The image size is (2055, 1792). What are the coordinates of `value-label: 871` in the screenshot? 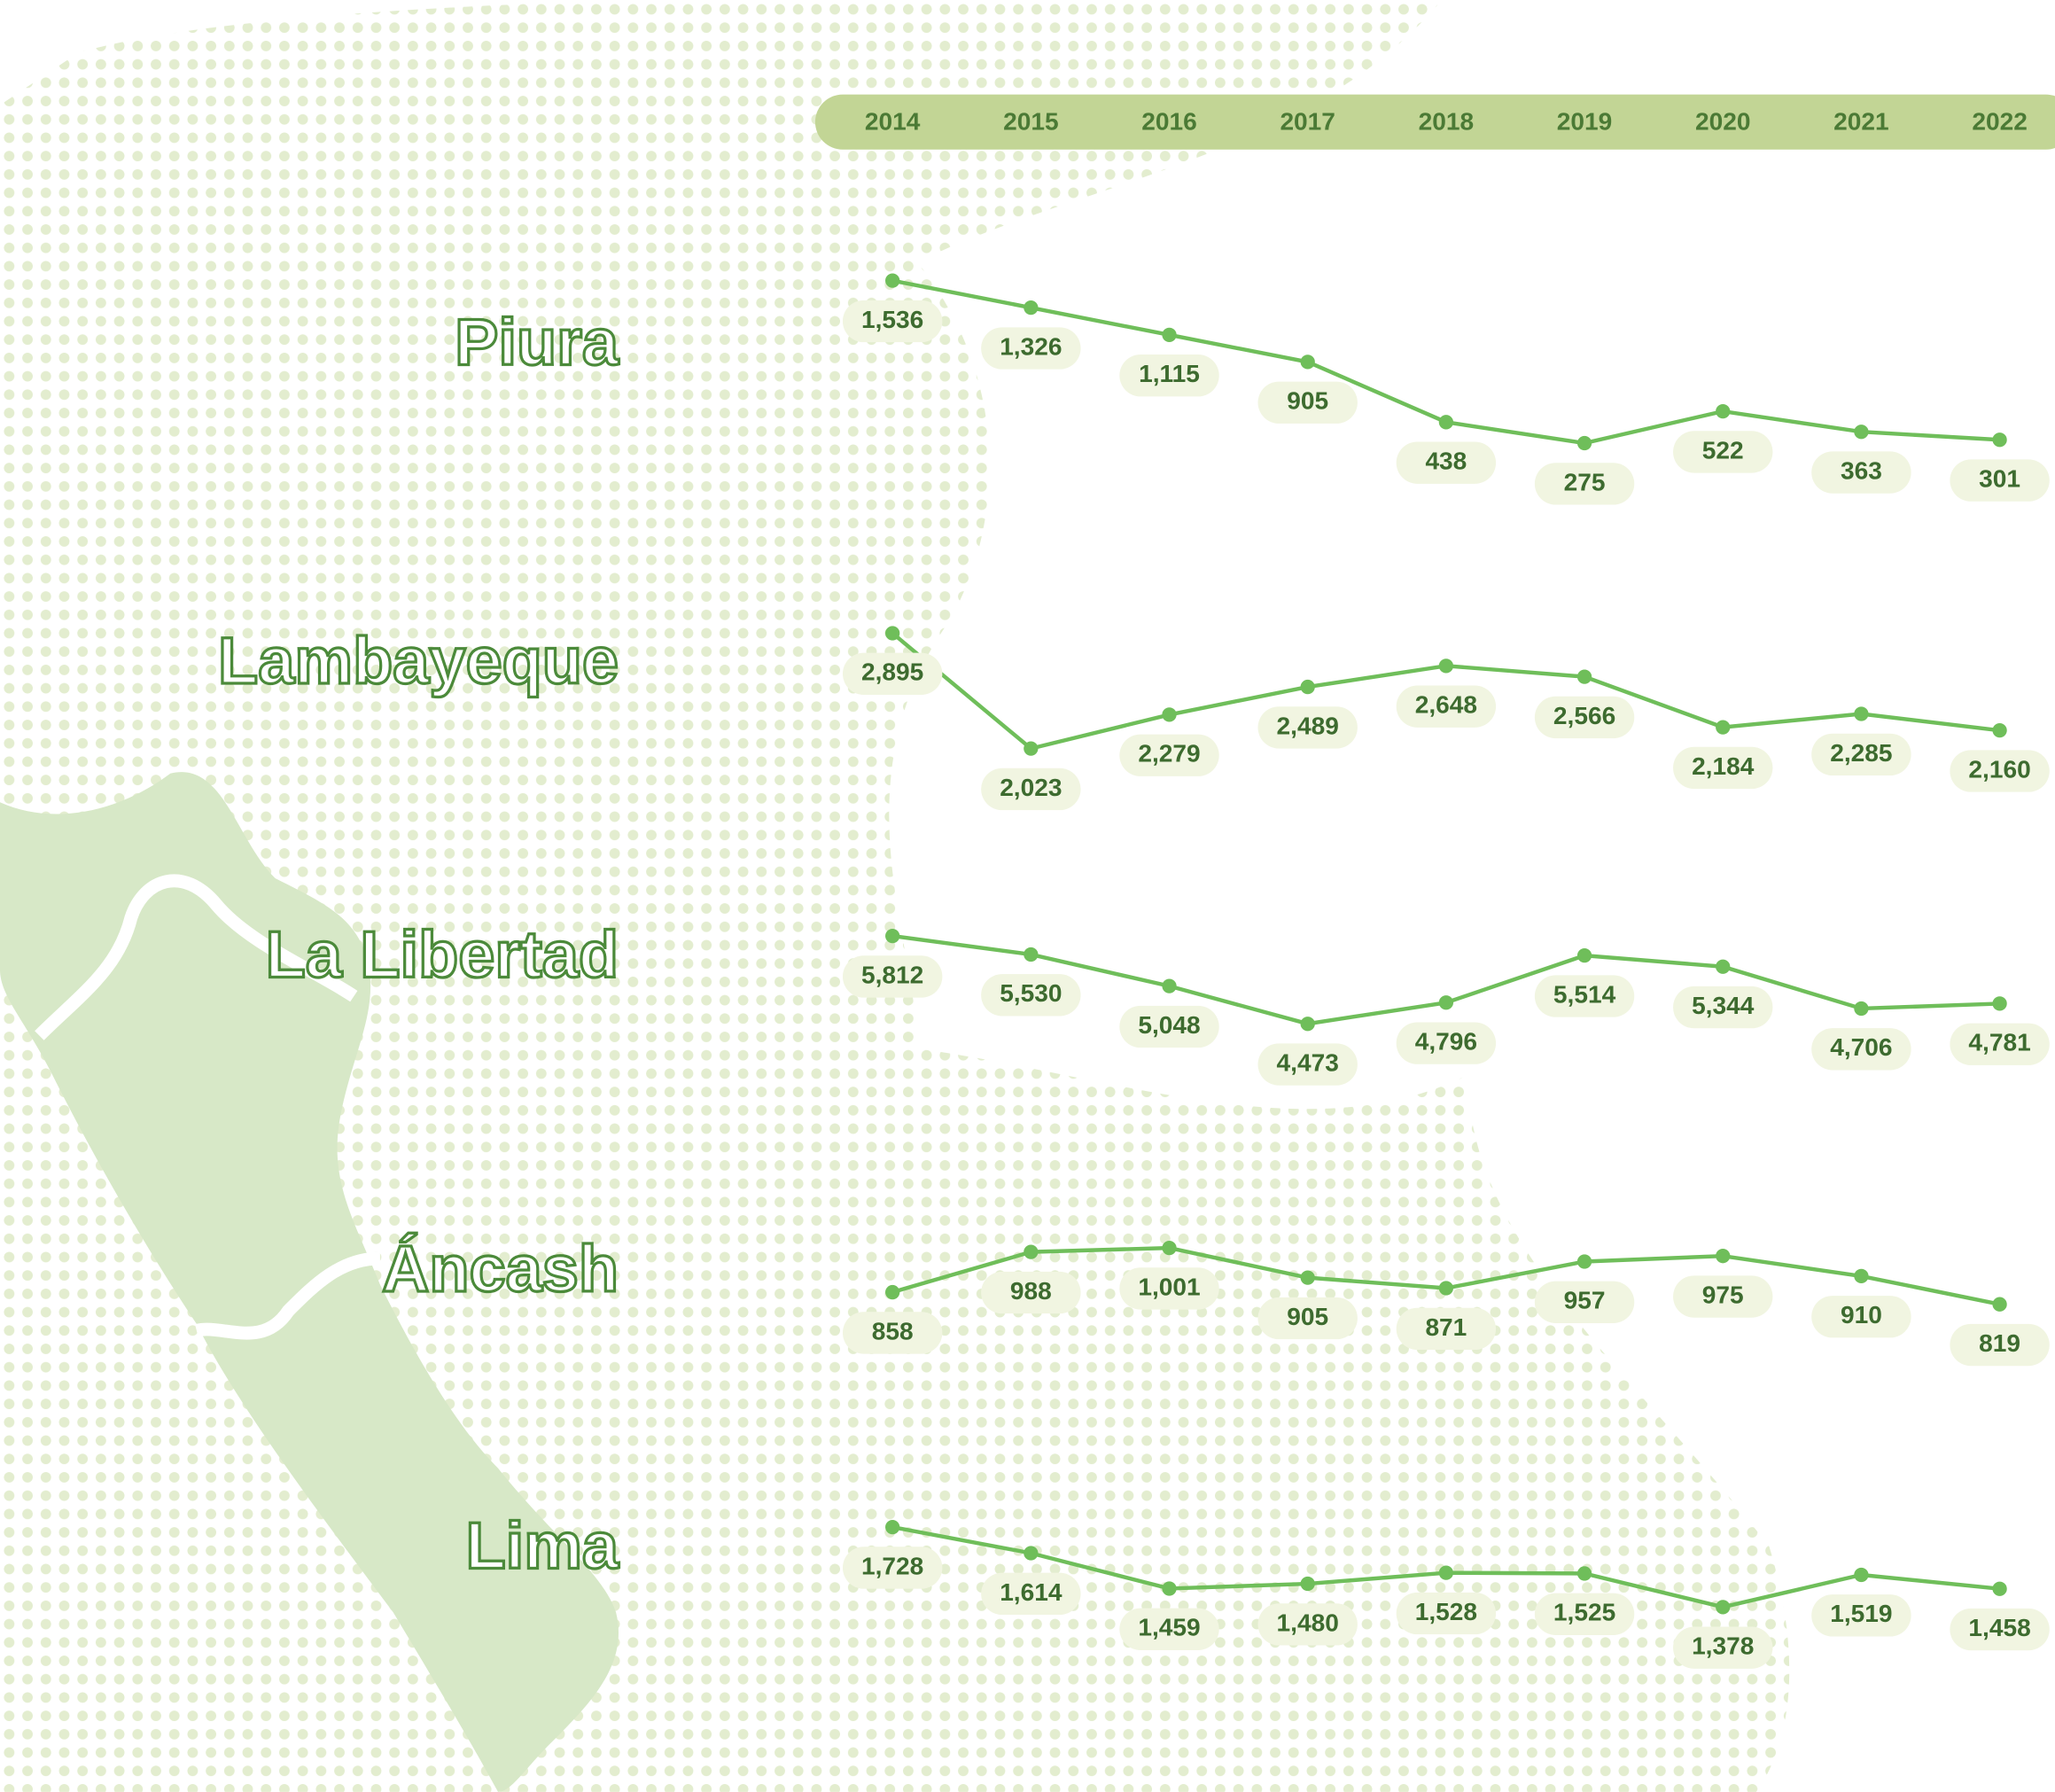 It's located at (1446, 1327).